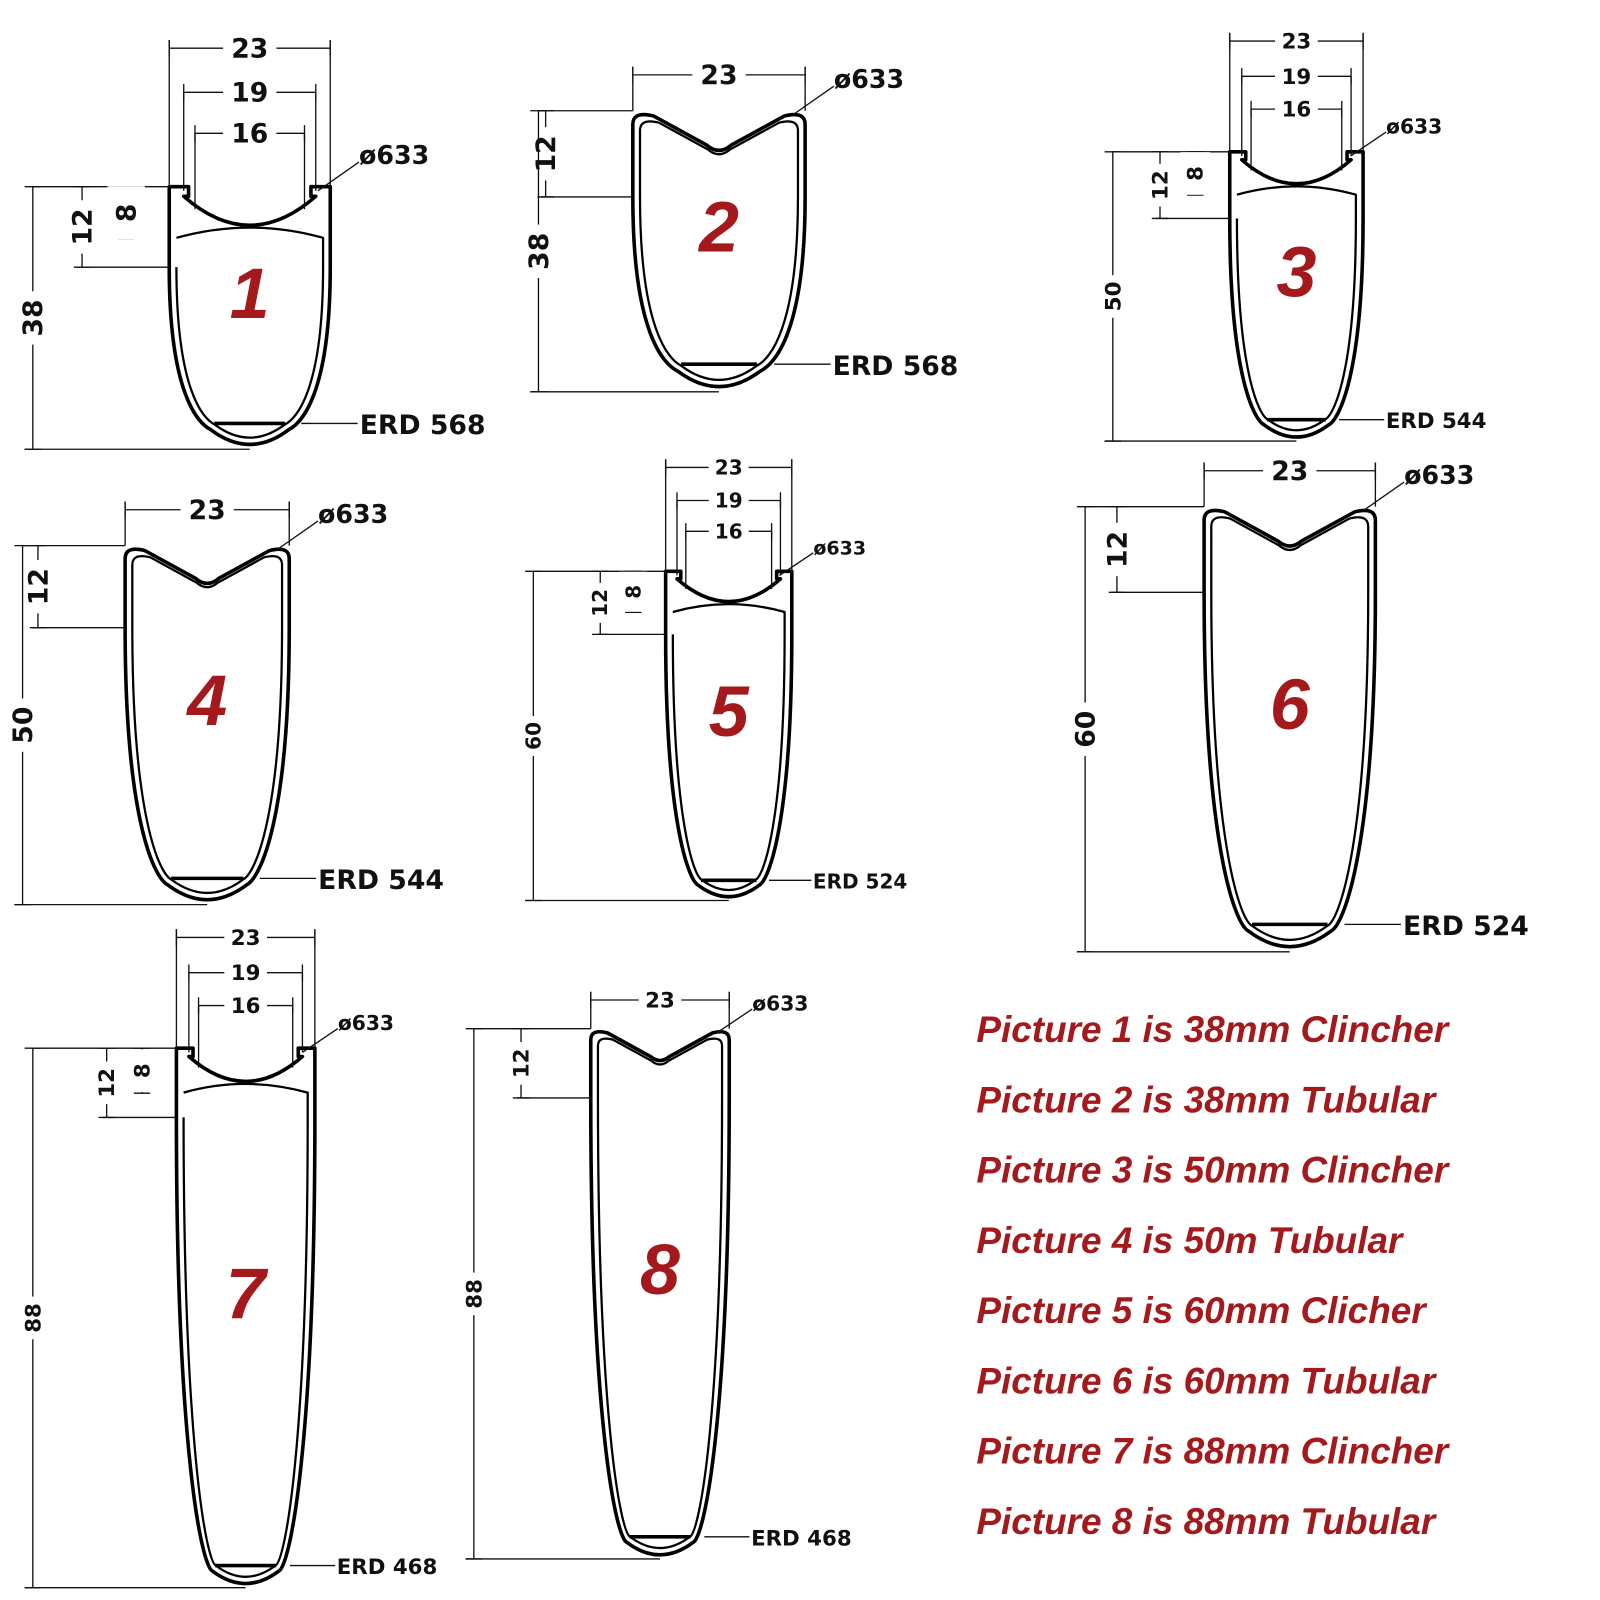 The height and width of the screenshot is (1600, 1600). Describe the element at coordinates (250, 294) in the screenshot. I see `profile-number: 1` at that location.